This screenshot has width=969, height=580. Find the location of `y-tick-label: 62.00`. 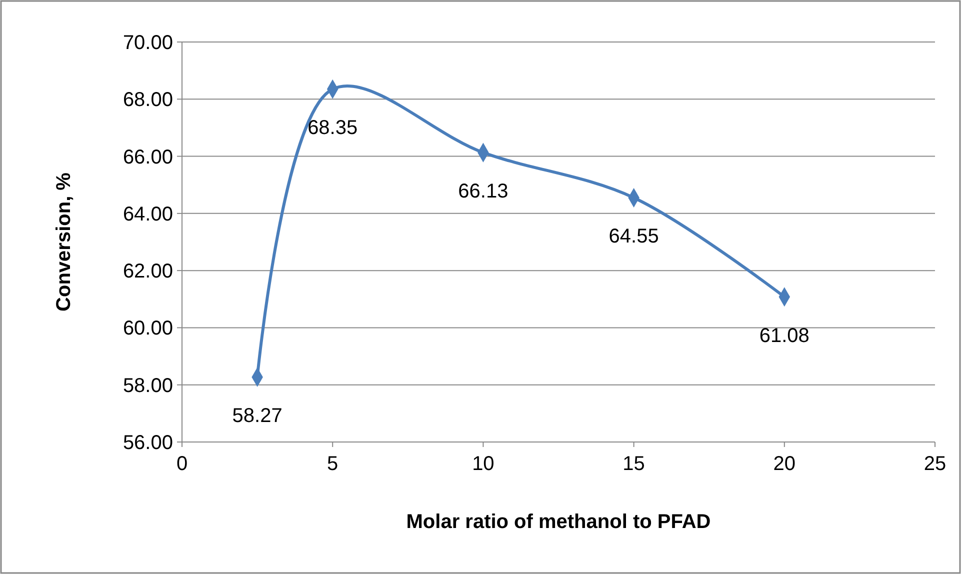

y-tick-label: 62.00 is located at coordinates (147, 271).